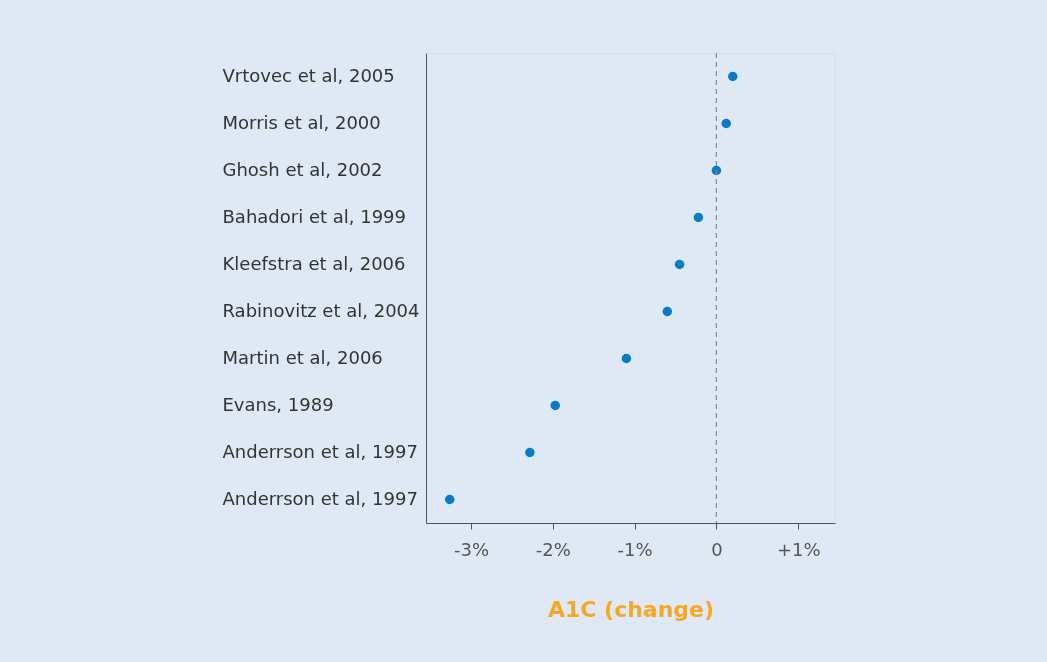  What do you see at coordinates (314, 216) in the screenshot?
I see `y-tick-label: Bahadori et al, 1999` at bounding box center [314, 216].